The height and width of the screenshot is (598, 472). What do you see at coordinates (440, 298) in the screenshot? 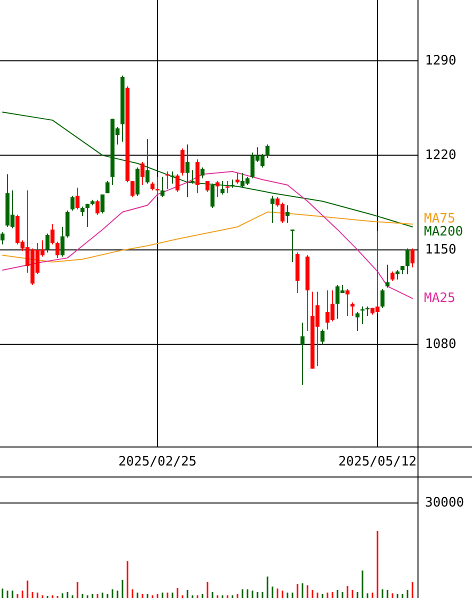
I see `series-label: MA25` at bounding box center [440, 298].